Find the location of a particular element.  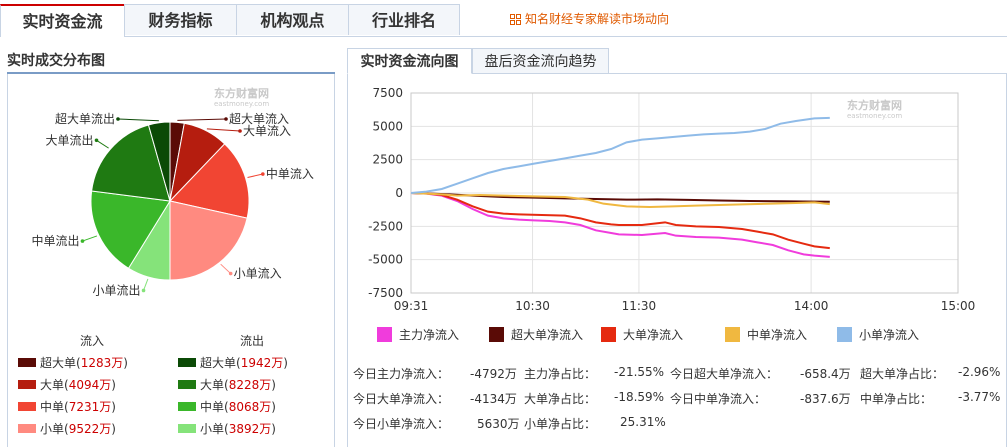

stat-super-large-net-inflow: 今日超大单净流入： is located at coordinates (724, 374).